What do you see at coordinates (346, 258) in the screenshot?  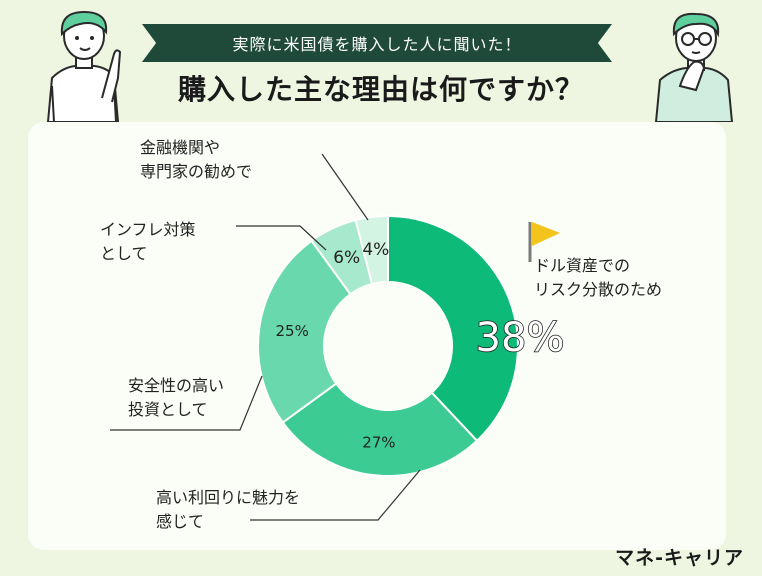 I see `slice-percent-label: 6%` at bounding box center [346, 258].